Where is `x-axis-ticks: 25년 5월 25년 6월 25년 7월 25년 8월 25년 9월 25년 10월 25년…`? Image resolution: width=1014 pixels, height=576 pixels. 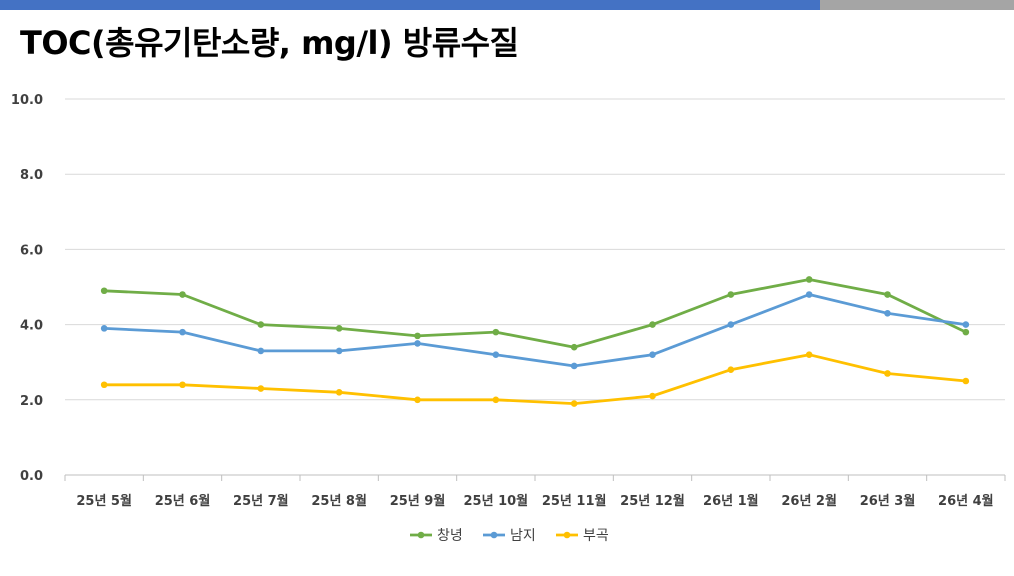 x-axis-ticks: 25년 5월 25년 6월 25년 7월 25년 8월 25년 9월 25년 10월 25년… is located at coordinates (535, 492).